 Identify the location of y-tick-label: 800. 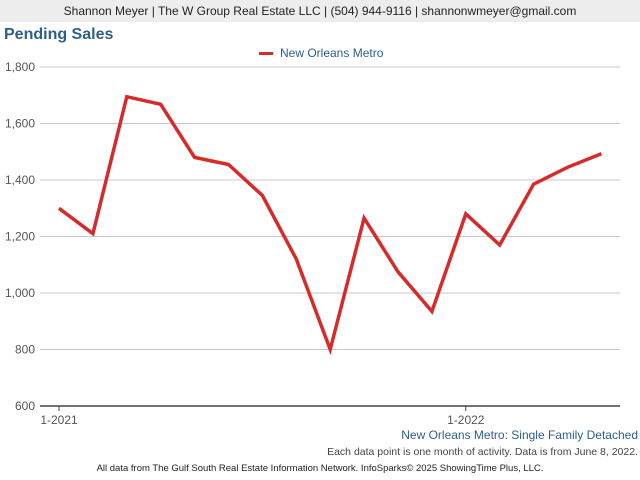
(25, 350).